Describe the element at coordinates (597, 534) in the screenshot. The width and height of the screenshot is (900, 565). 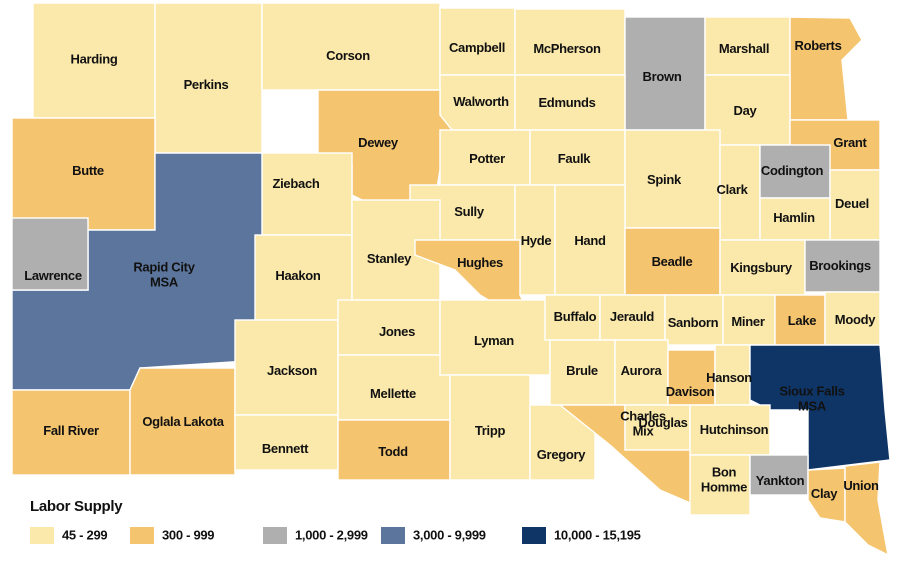
I see `legend-label: 10,000 - 15,195` at that location.